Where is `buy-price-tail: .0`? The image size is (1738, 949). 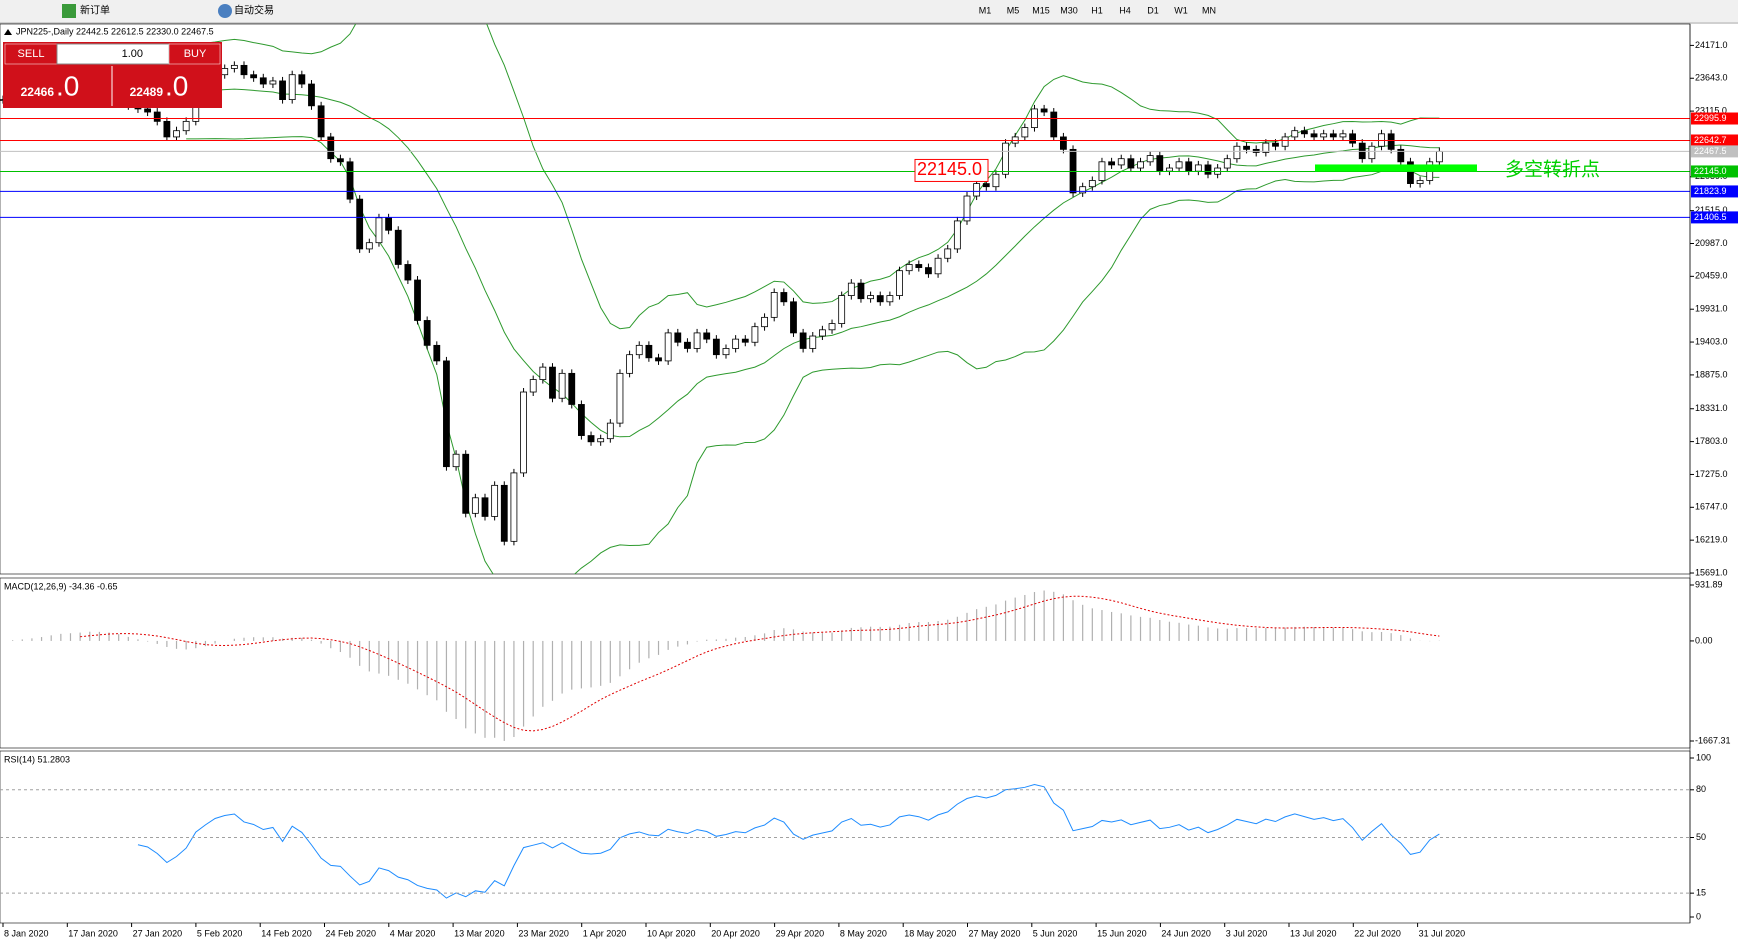
buy-price-tail: .0 is located at coordinates (176, 85).